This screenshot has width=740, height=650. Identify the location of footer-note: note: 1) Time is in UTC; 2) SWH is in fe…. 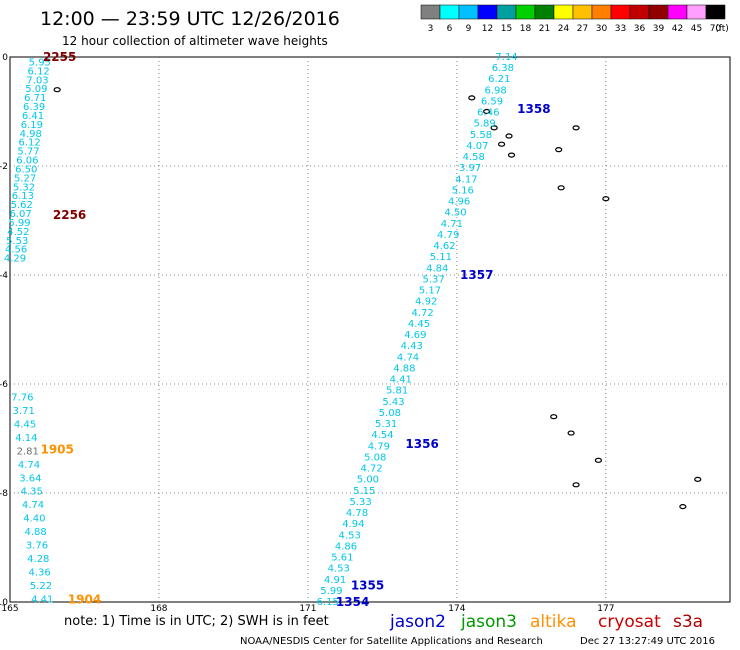
(196, 621).